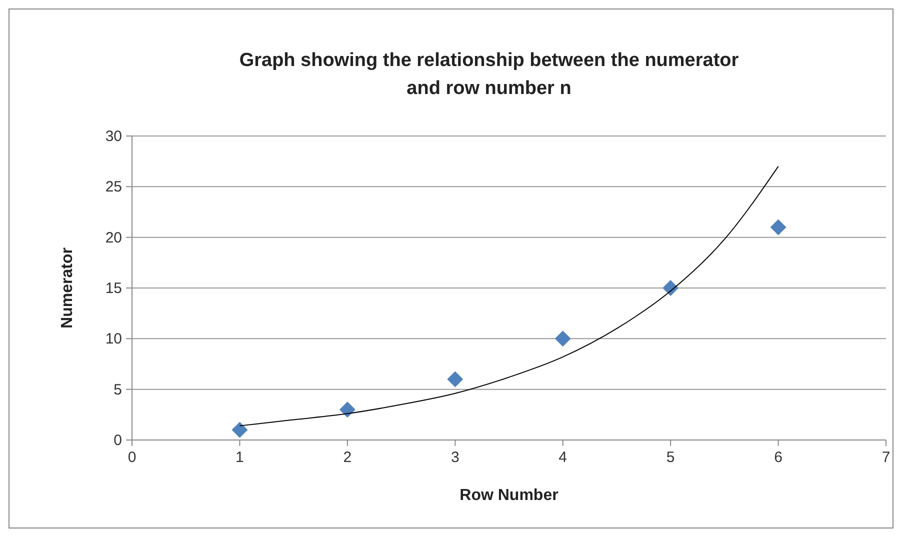  What do you see at coordinates (118, 440) in the screenshot?
I see `y-tick-label: 0` at bounding box center [118, 440].